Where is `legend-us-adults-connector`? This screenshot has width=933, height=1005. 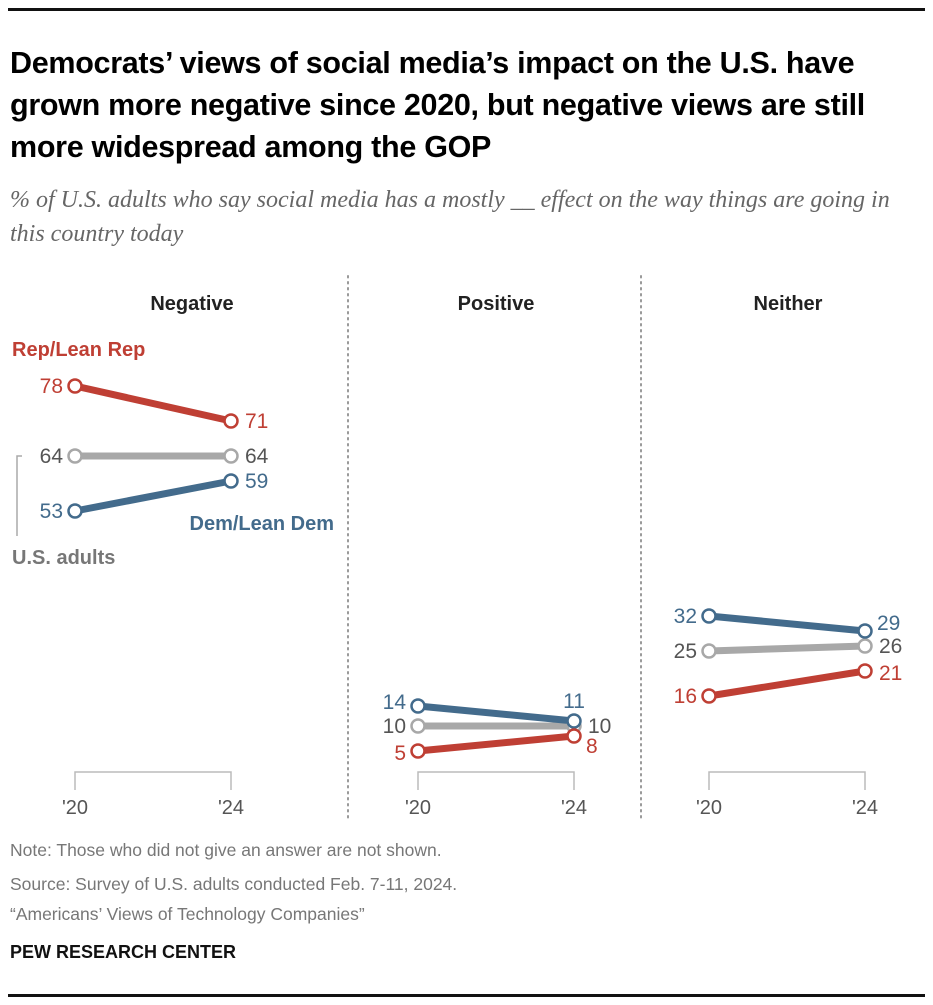
legend-us-adults-connector is located at coordinates (19, 495).